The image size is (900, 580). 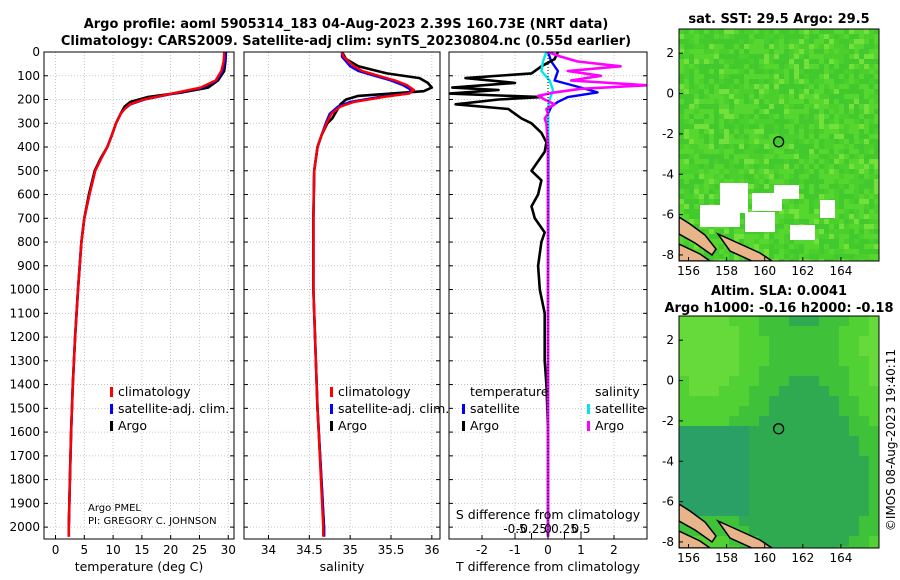 I want to click on map-nodata, so click(x=786, y=192).